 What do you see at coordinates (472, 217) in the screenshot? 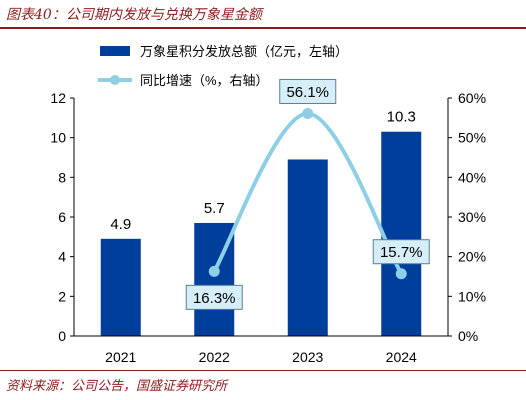
I see `right-tick-label: 30%` at bounding box center [472, 217].